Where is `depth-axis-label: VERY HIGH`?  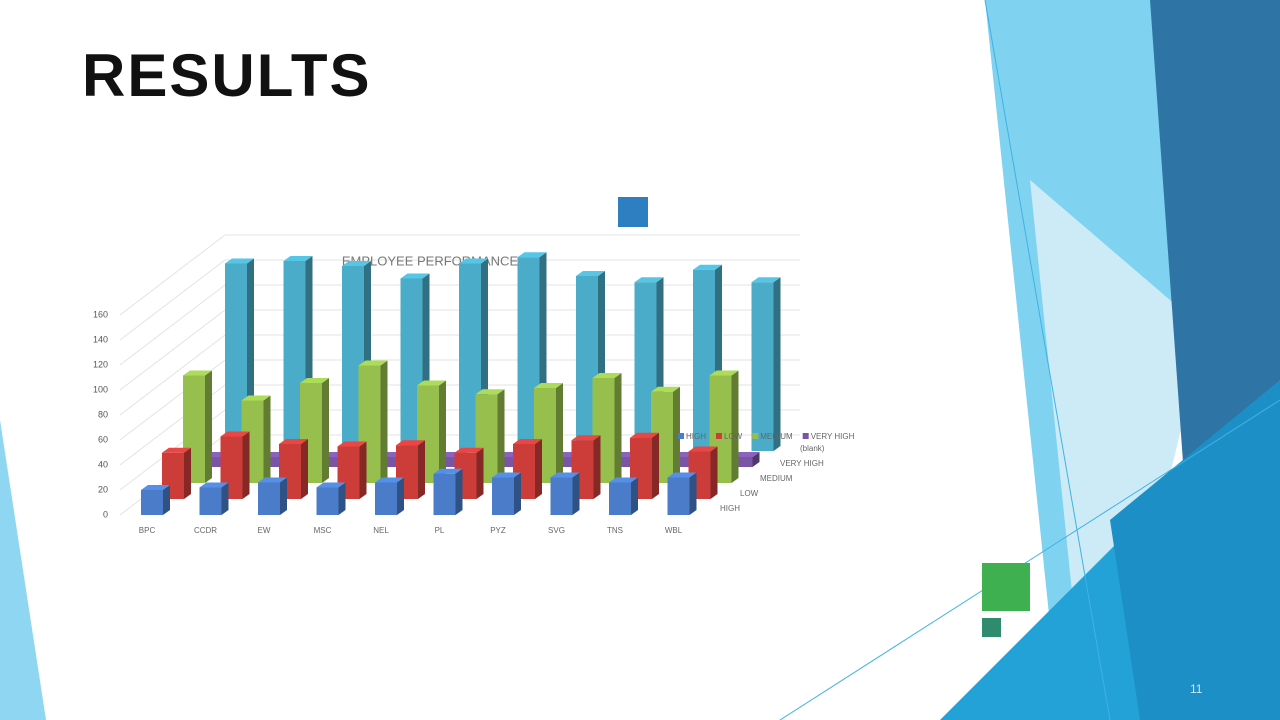 depth-axis-label: VERY HIGH is located at coordinates (802, 463).